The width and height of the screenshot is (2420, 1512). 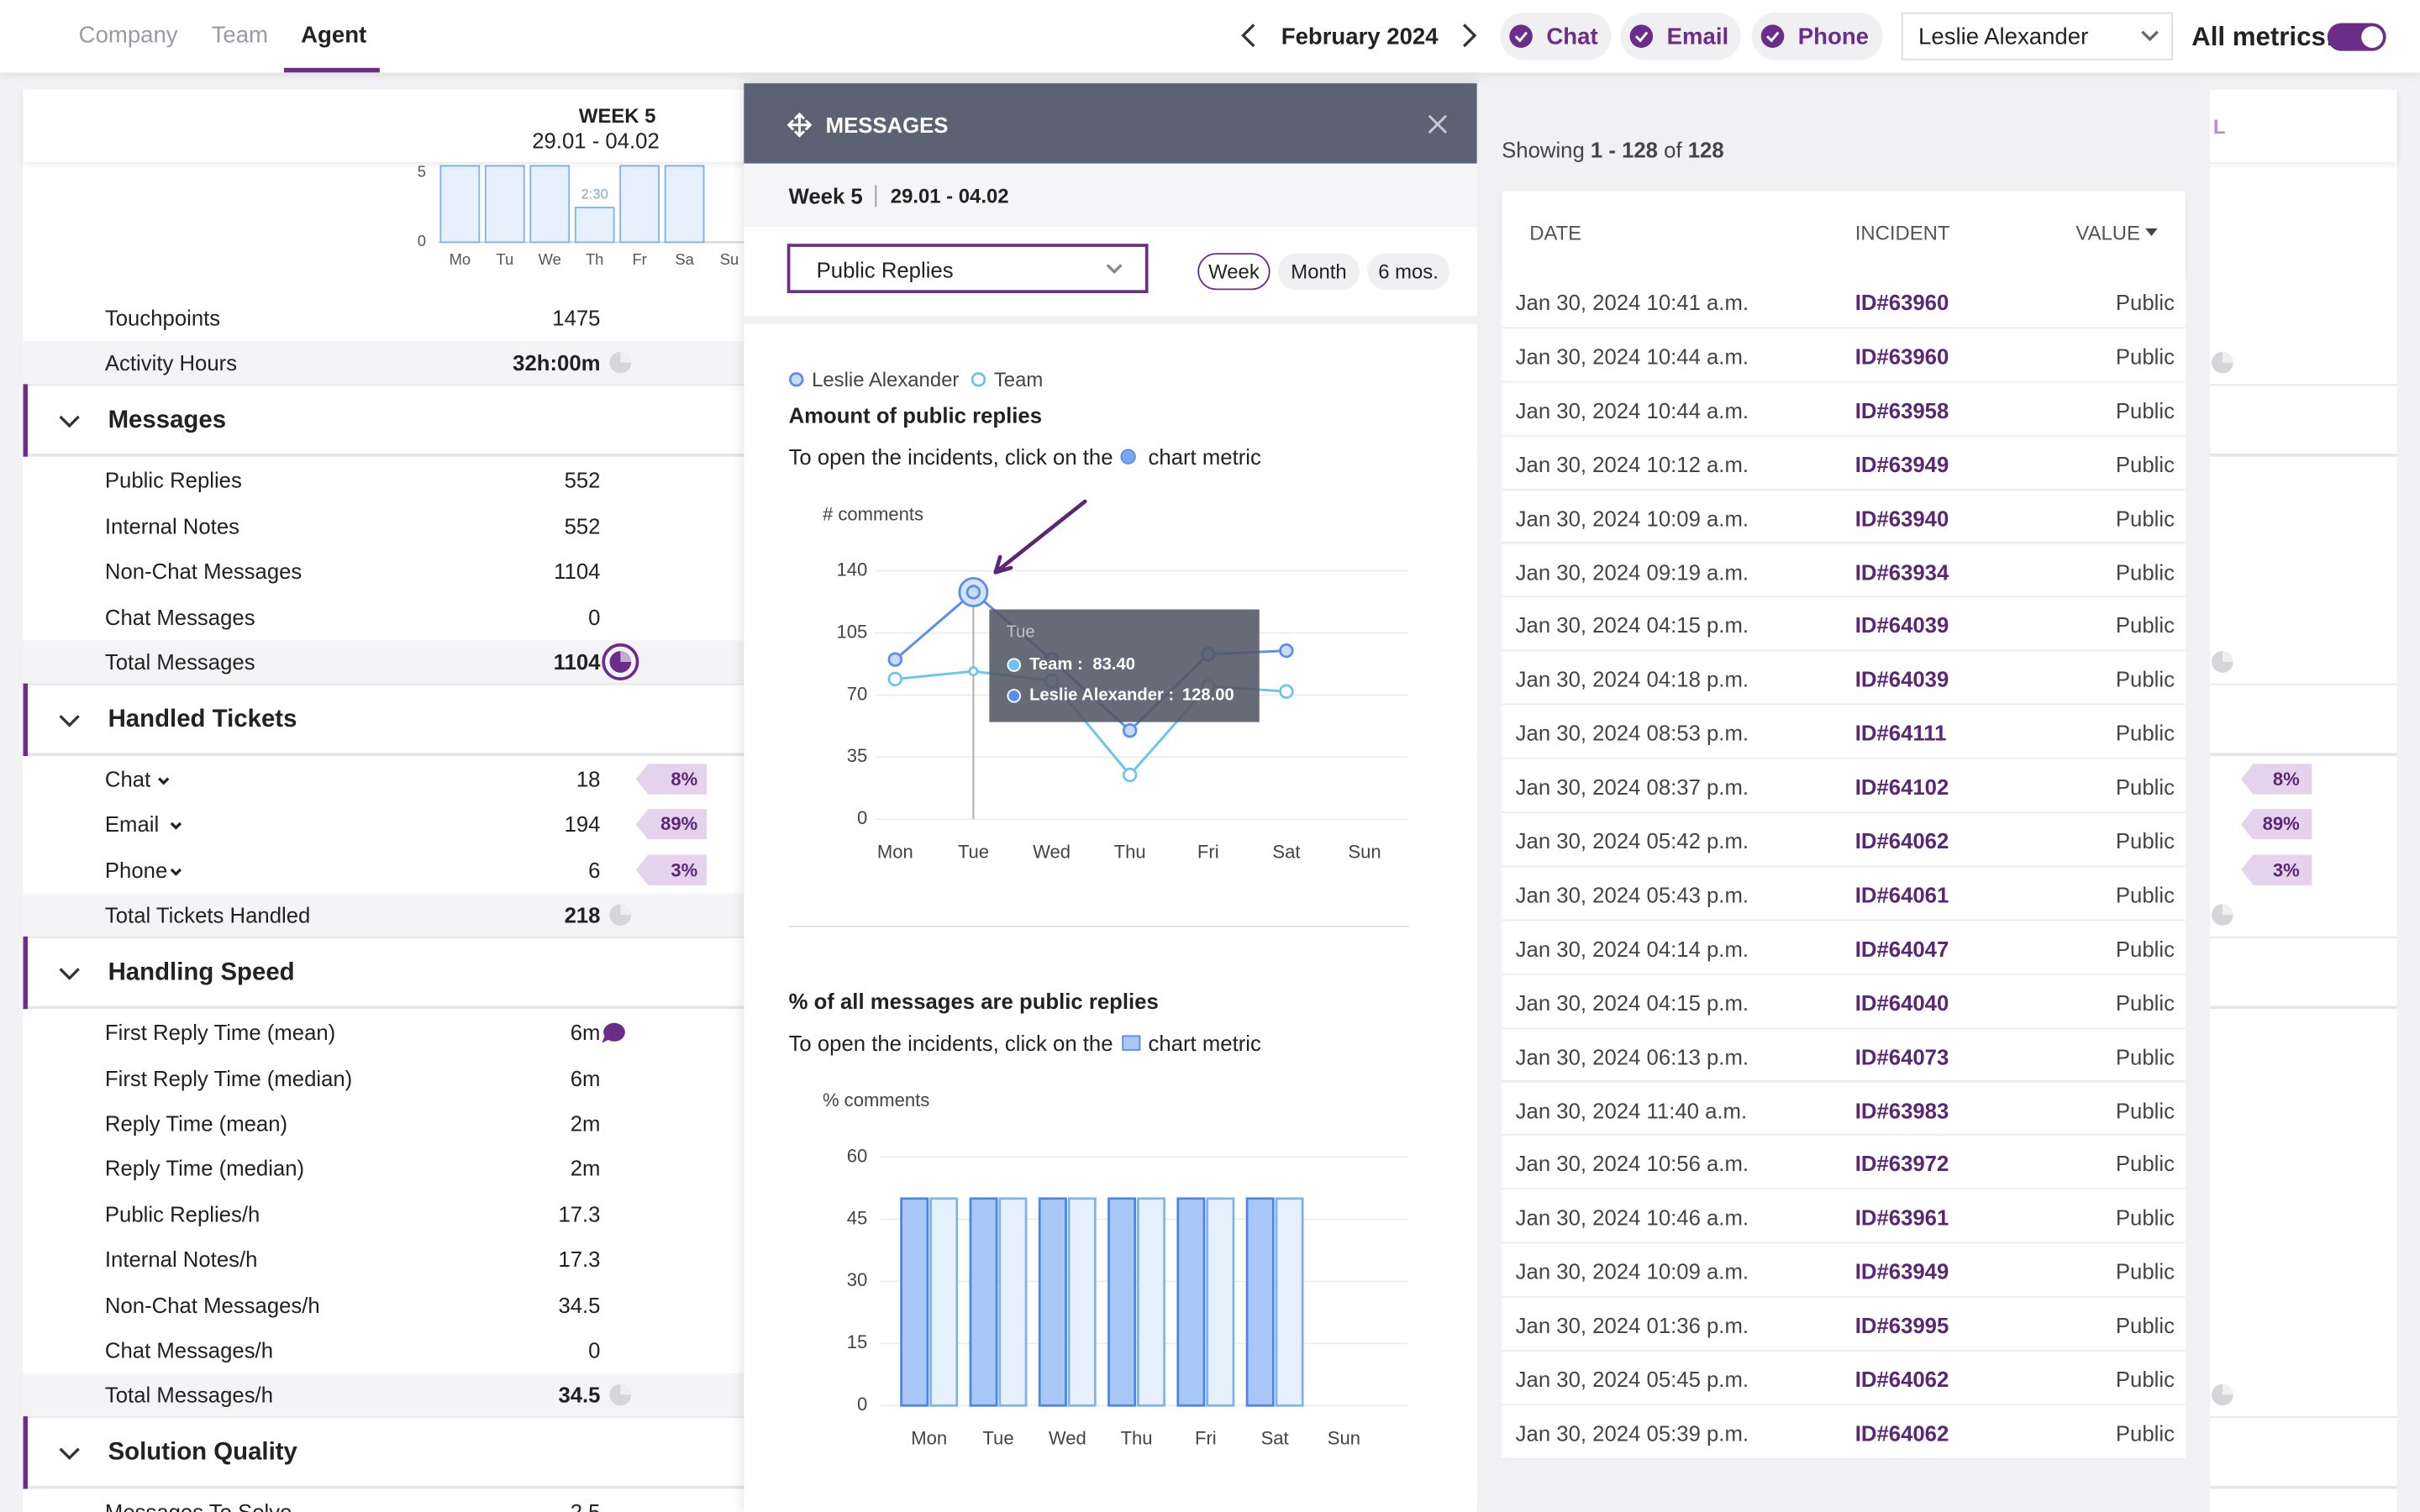 What do you see at coordinates (172, 525) in the screenshot?
I see `metric-label: Internal Notes` at bounding box center [172, 525].